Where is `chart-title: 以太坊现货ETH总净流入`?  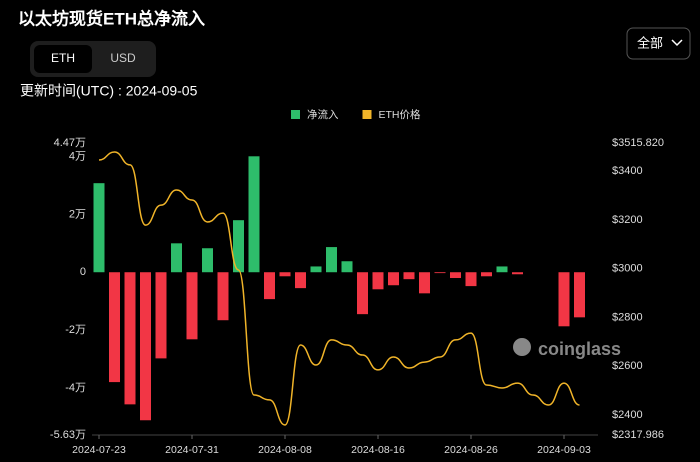 chart-title: 以太坊现货ETH总净流入 is located at coordinates (111, 18).